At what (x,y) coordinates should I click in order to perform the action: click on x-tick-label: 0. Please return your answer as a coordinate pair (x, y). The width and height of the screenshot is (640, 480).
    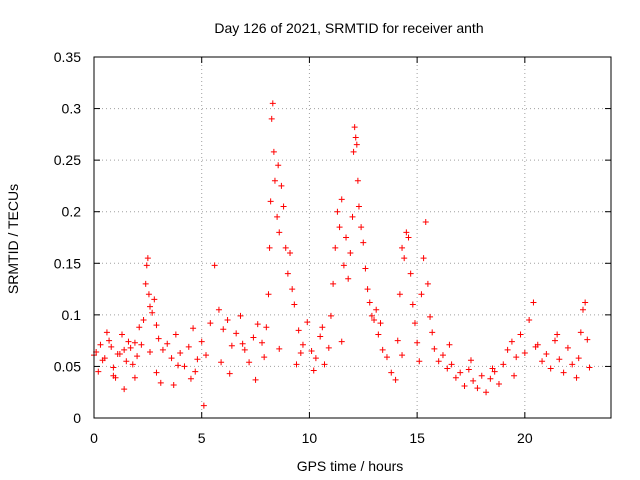
    Looking at the image, I should click on (94, 438).